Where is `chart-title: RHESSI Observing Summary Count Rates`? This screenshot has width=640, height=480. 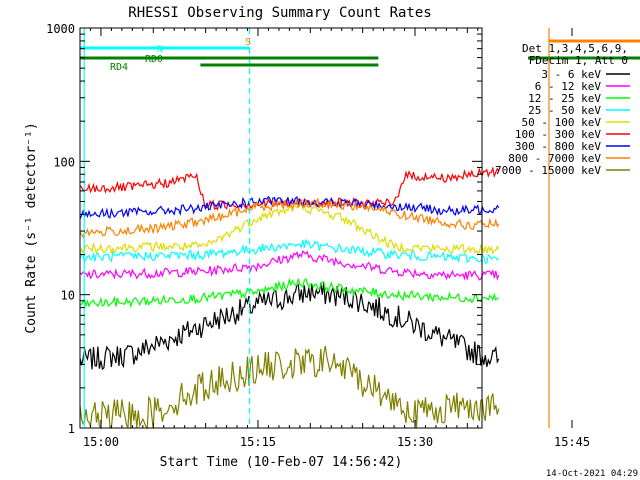 chart-title: RHESSI Observing Summary Count Rates is located at coordinates (279, 13).